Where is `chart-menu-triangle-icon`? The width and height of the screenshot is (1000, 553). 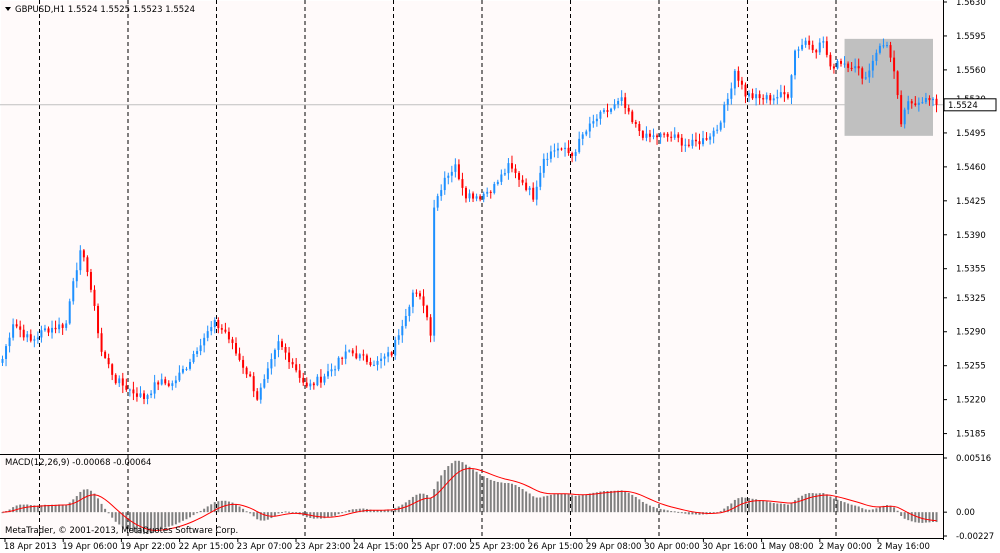
chart-menu-triangle-icon is located at coordinates (8, 9).